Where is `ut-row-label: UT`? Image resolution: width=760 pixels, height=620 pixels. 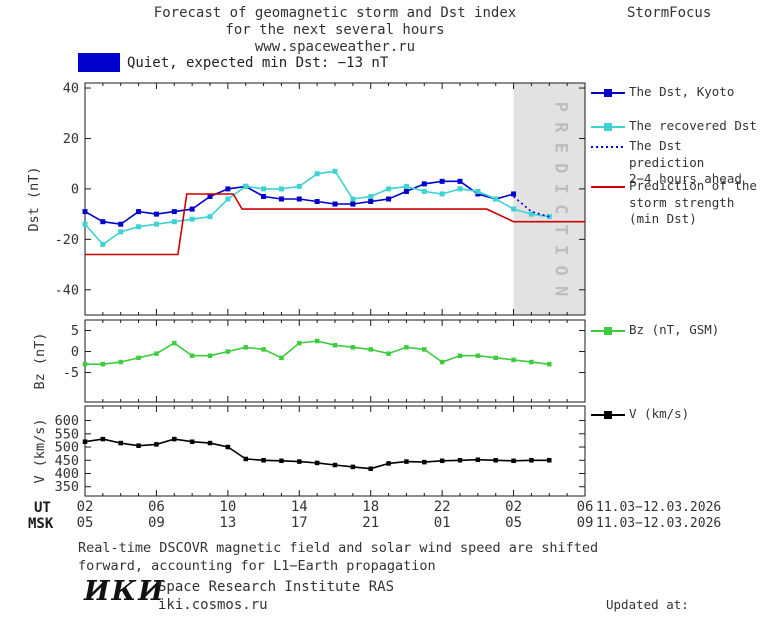 ut-row-label: UT is located at coordinates (42, 508).